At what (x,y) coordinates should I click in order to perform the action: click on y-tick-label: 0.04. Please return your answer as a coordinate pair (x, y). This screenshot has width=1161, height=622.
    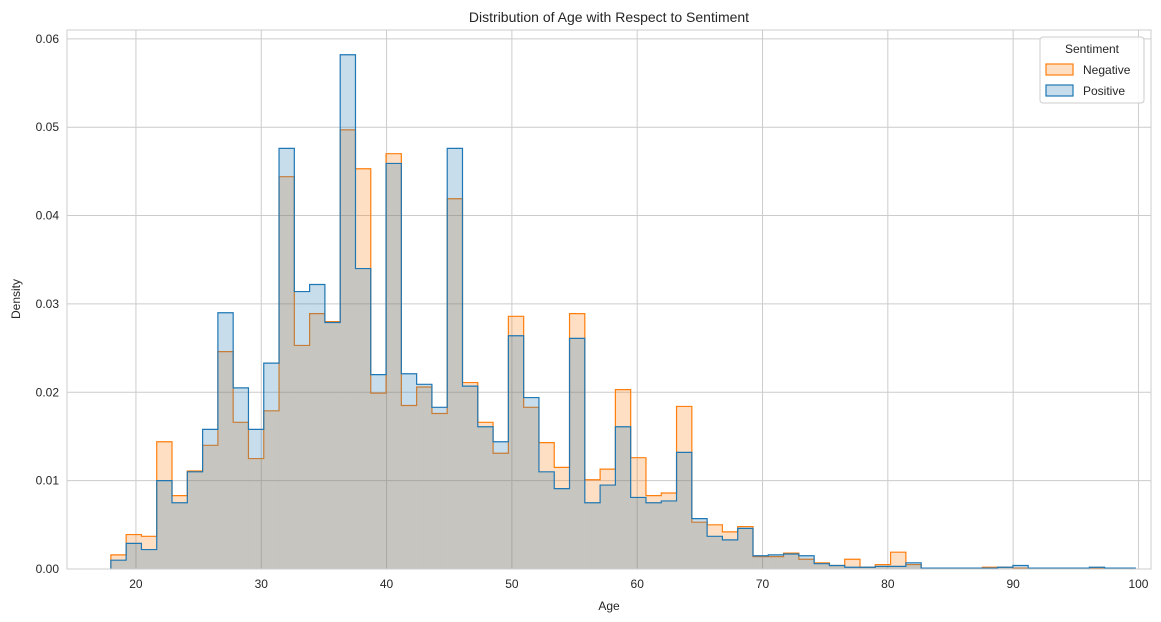
    Looking at the image, I should click on (48, 216).